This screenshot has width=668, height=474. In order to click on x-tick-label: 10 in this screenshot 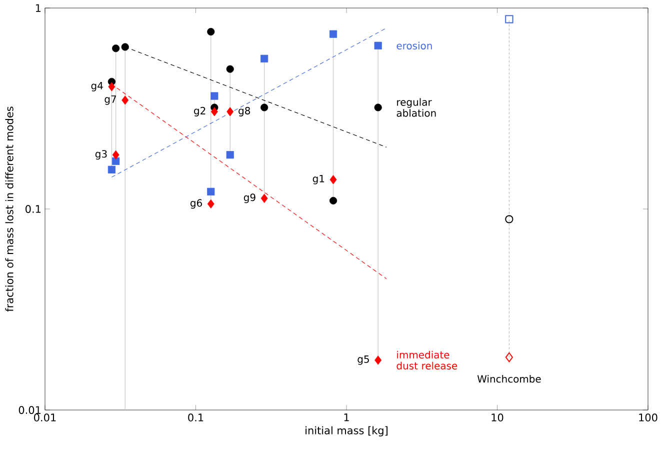, I will do `click(498, 418)`.